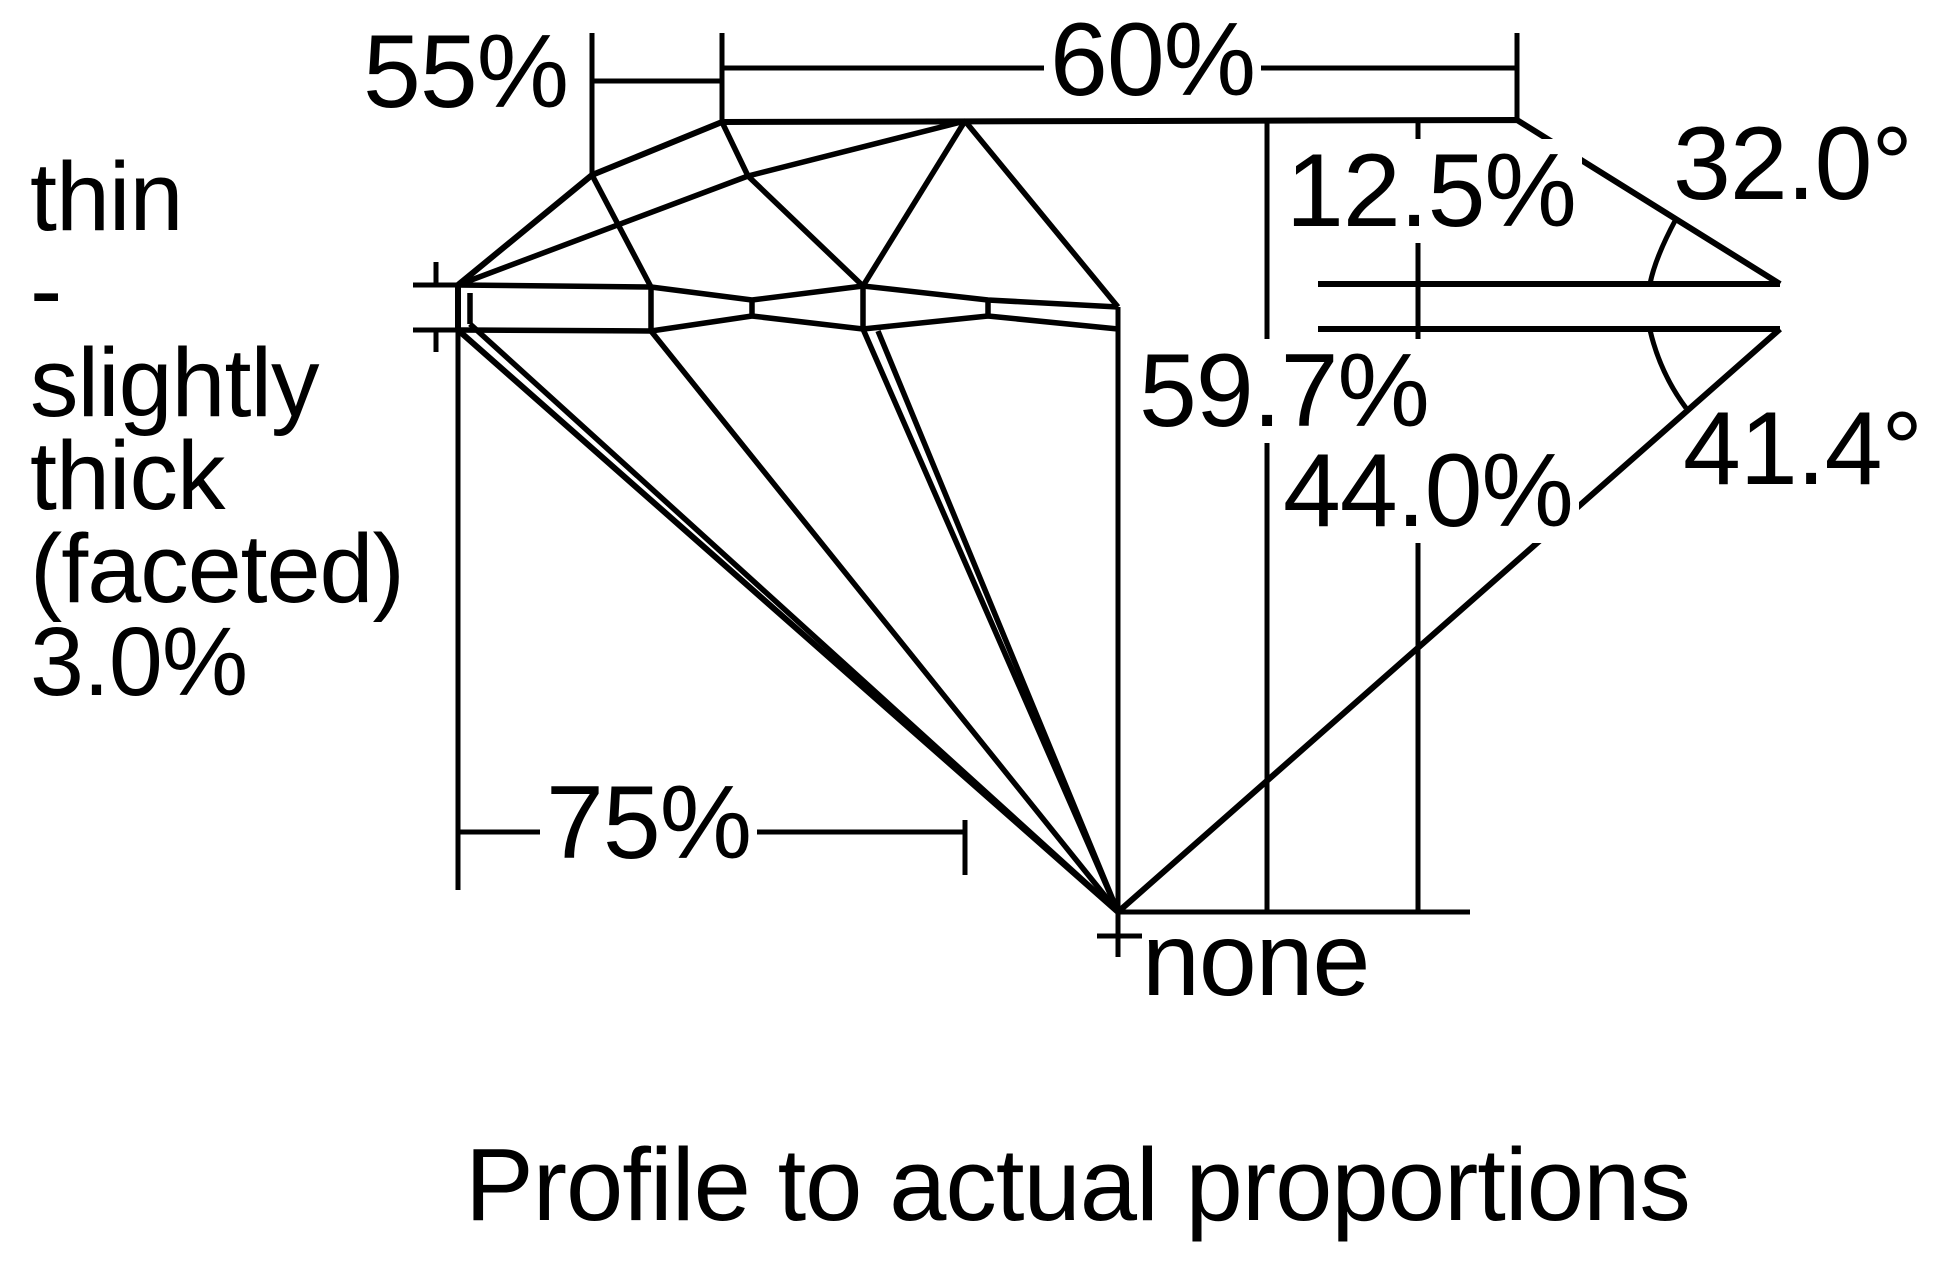 This screenshot has width=1946, height=1274. What do you see at coordinates (657, 104) in the screenshot?
I see `star-length-bracket` at bounding box center [657, 104].